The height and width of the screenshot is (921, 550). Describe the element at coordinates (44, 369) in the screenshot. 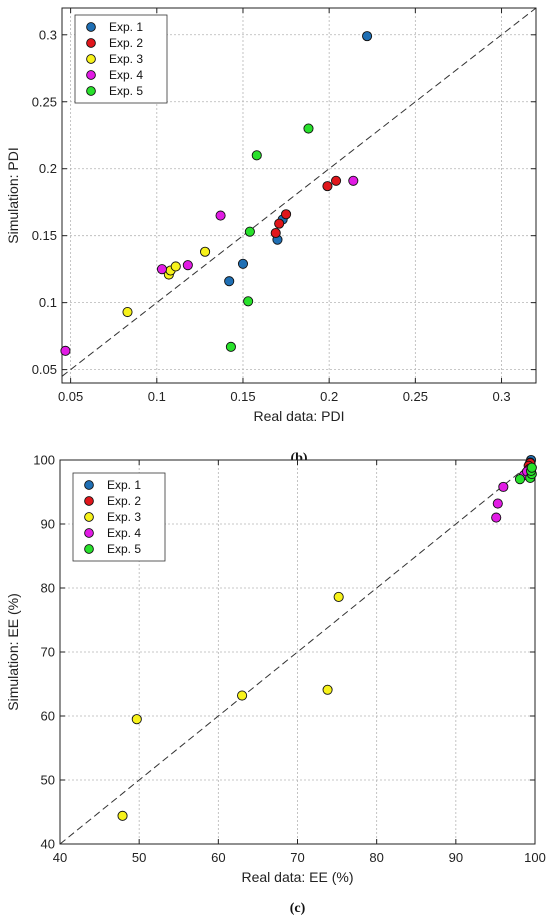

I see `y-tick-label: 0.05` at that location.